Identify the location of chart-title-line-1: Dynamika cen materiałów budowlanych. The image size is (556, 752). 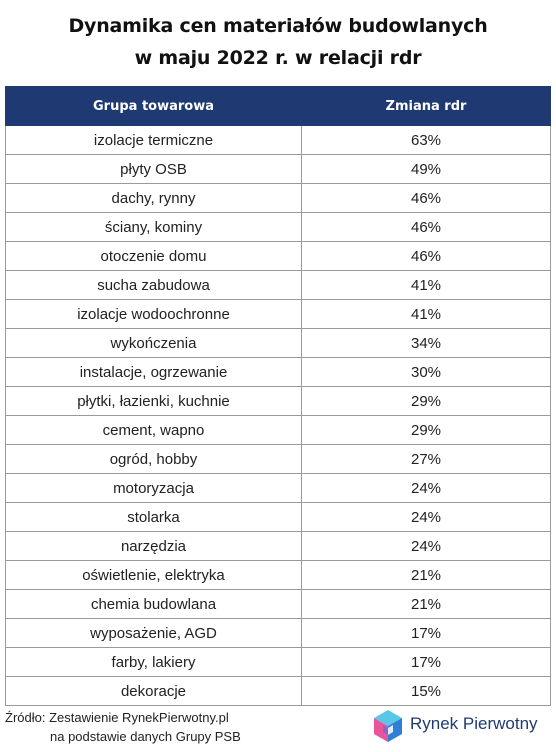
(278, 26).